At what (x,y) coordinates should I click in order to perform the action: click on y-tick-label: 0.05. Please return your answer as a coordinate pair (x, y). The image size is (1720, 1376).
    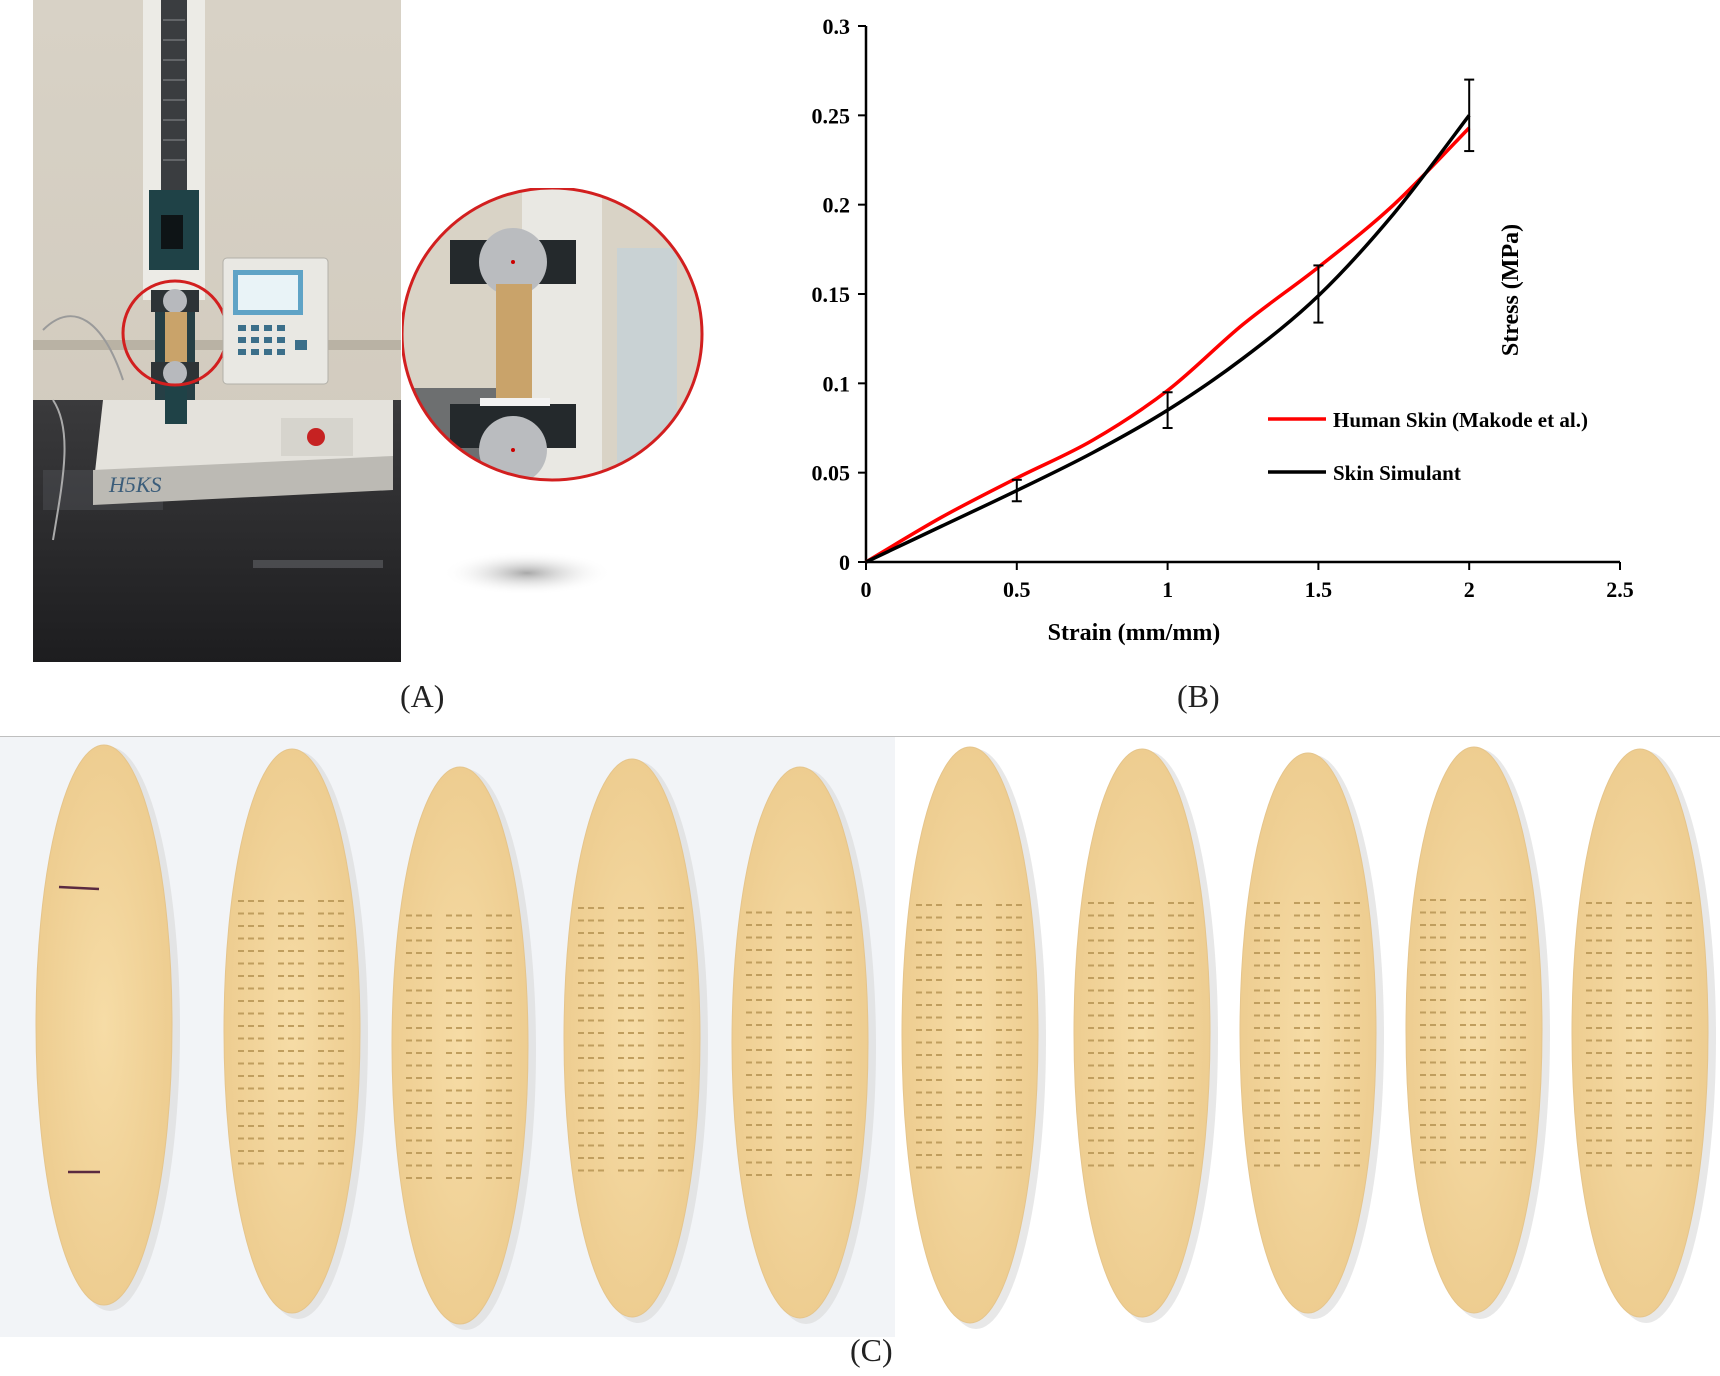
    Looking at the image, I should click on (831, 473).